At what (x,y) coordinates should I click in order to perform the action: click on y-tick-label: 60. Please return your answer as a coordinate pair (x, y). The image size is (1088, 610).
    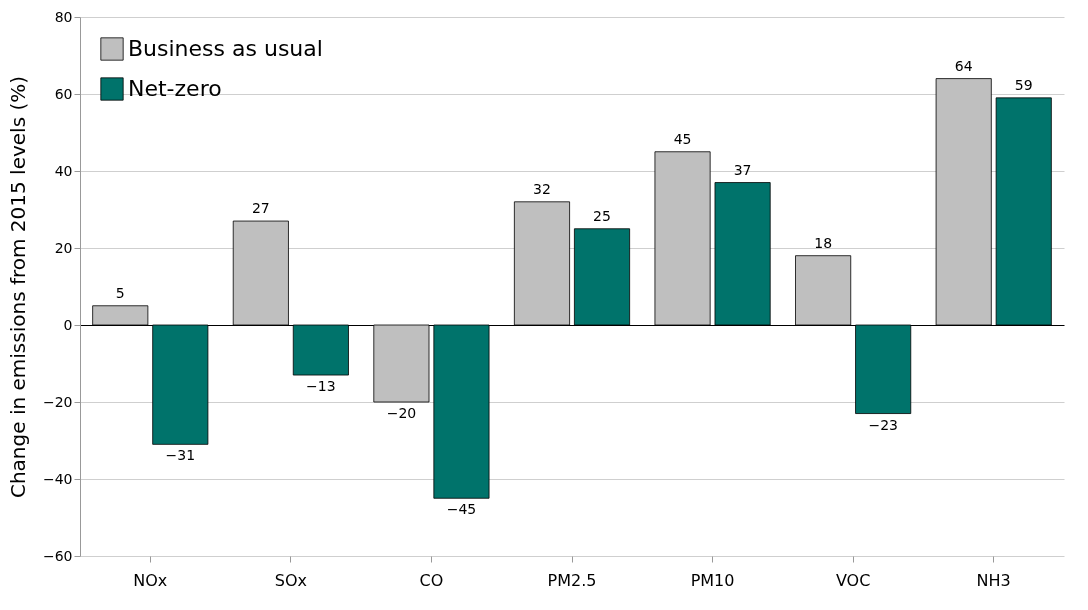
    Looking at the image, I should click on (63, 93).